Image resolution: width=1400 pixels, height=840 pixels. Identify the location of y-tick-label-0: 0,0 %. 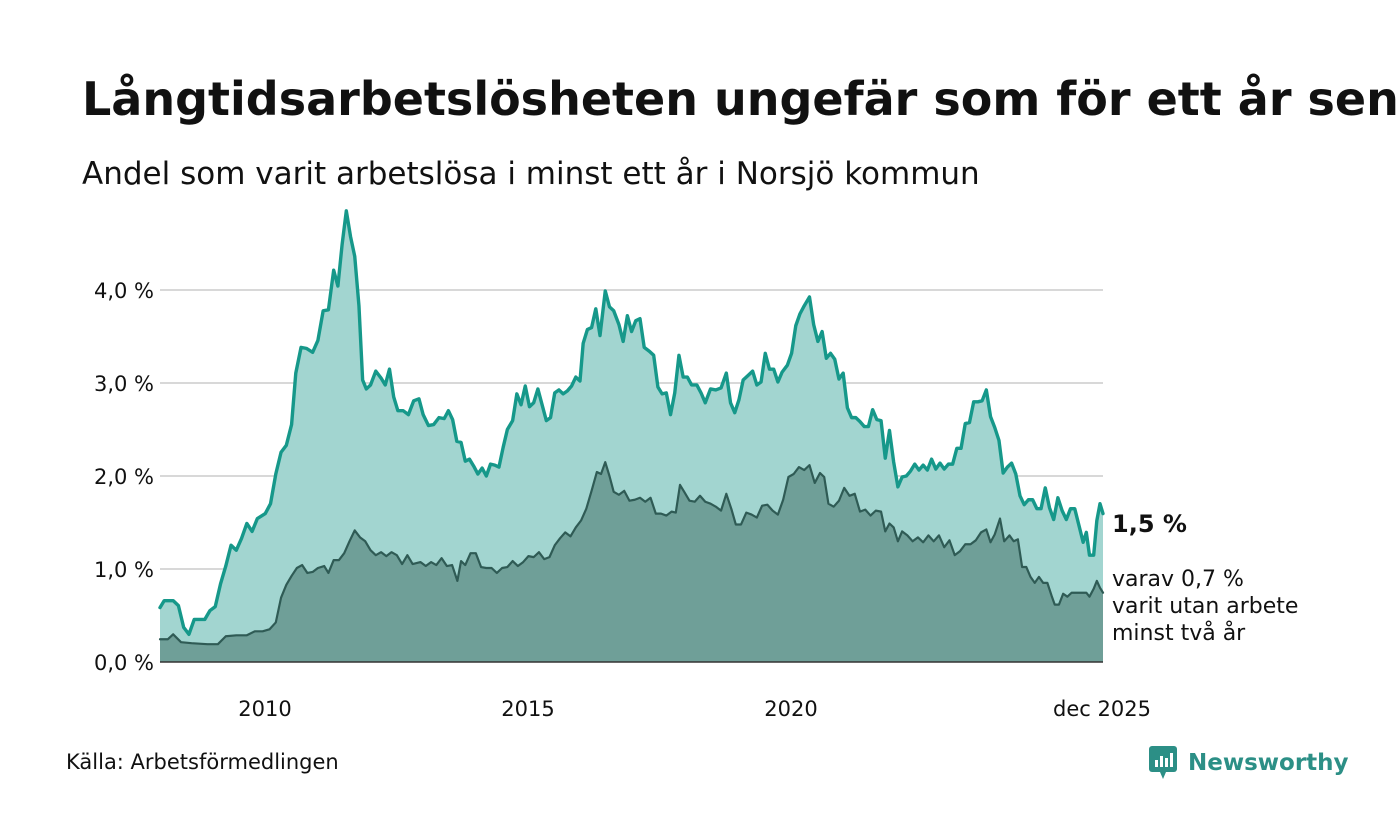
(124, 663).